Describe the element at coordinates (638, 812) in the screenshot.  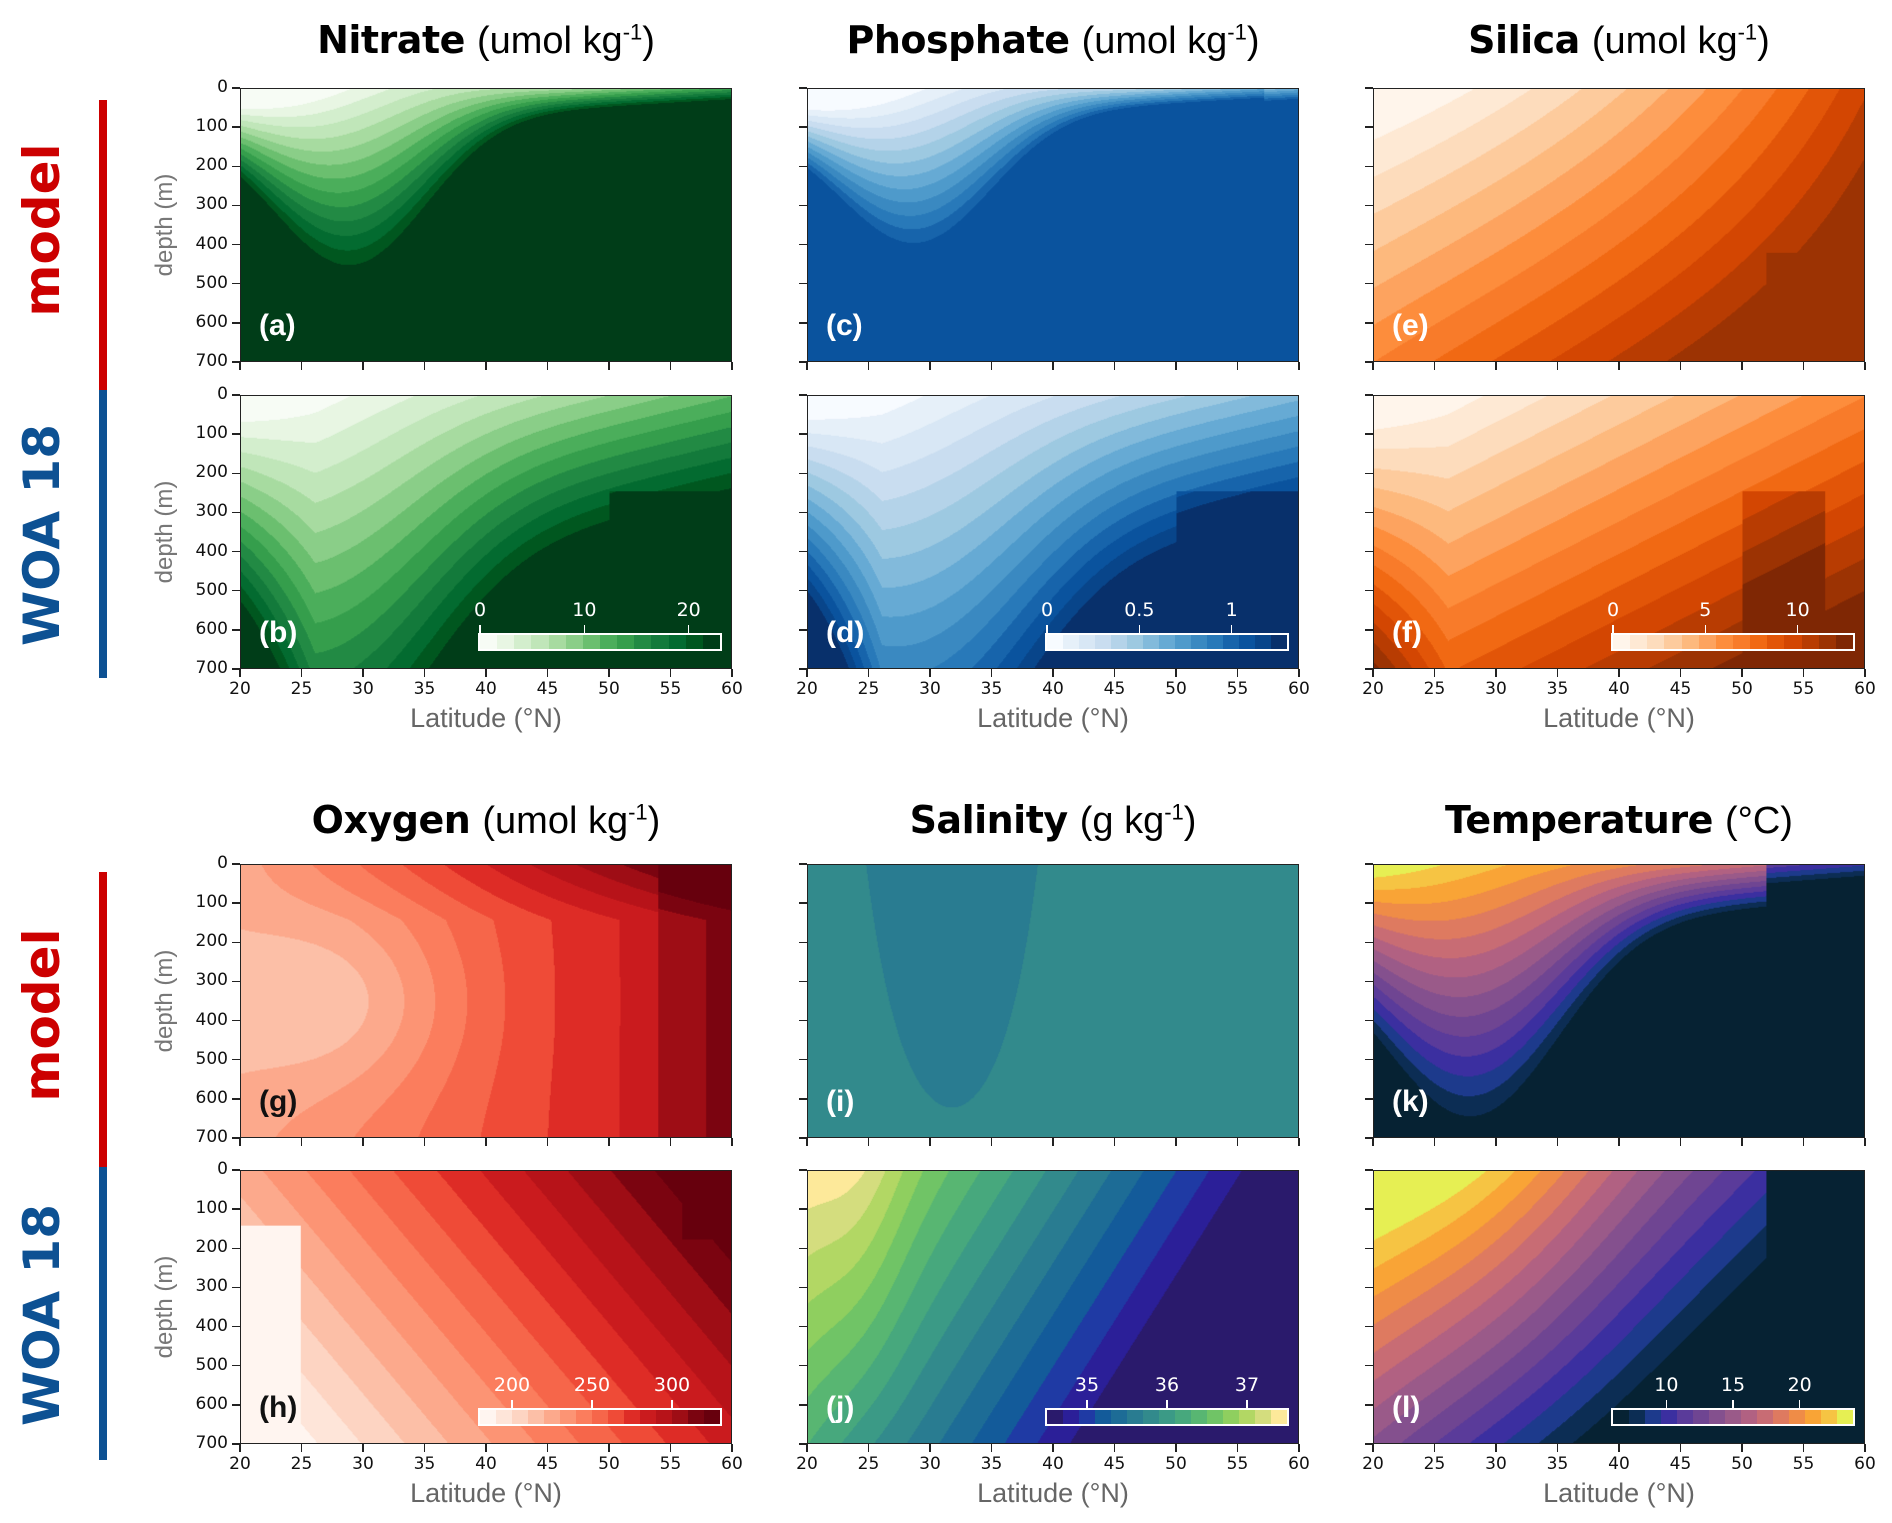
I see `units-sup: -1` at that location.